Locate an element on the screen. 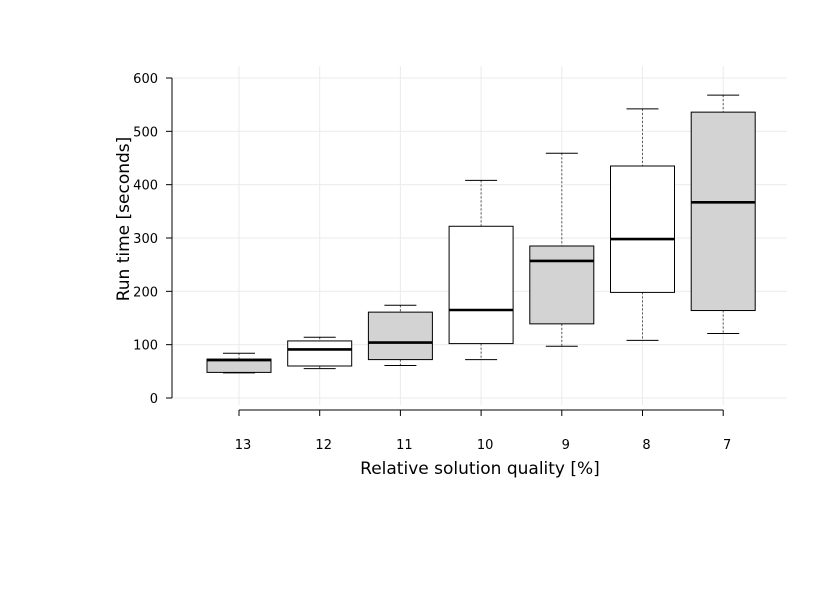 The image size is (818, 600). y-tick-label: 500 is located at coordinates (145, 132).